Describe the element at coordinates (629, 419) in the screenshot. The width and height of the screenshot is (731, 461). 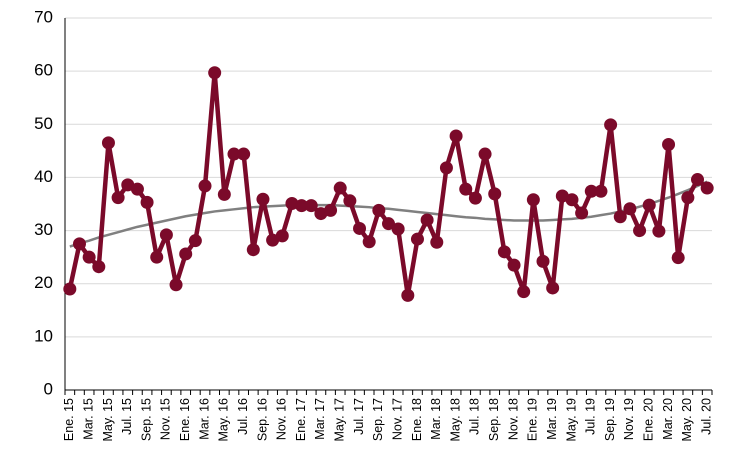
I see `x-tick-label: Nov. 19` at that location.